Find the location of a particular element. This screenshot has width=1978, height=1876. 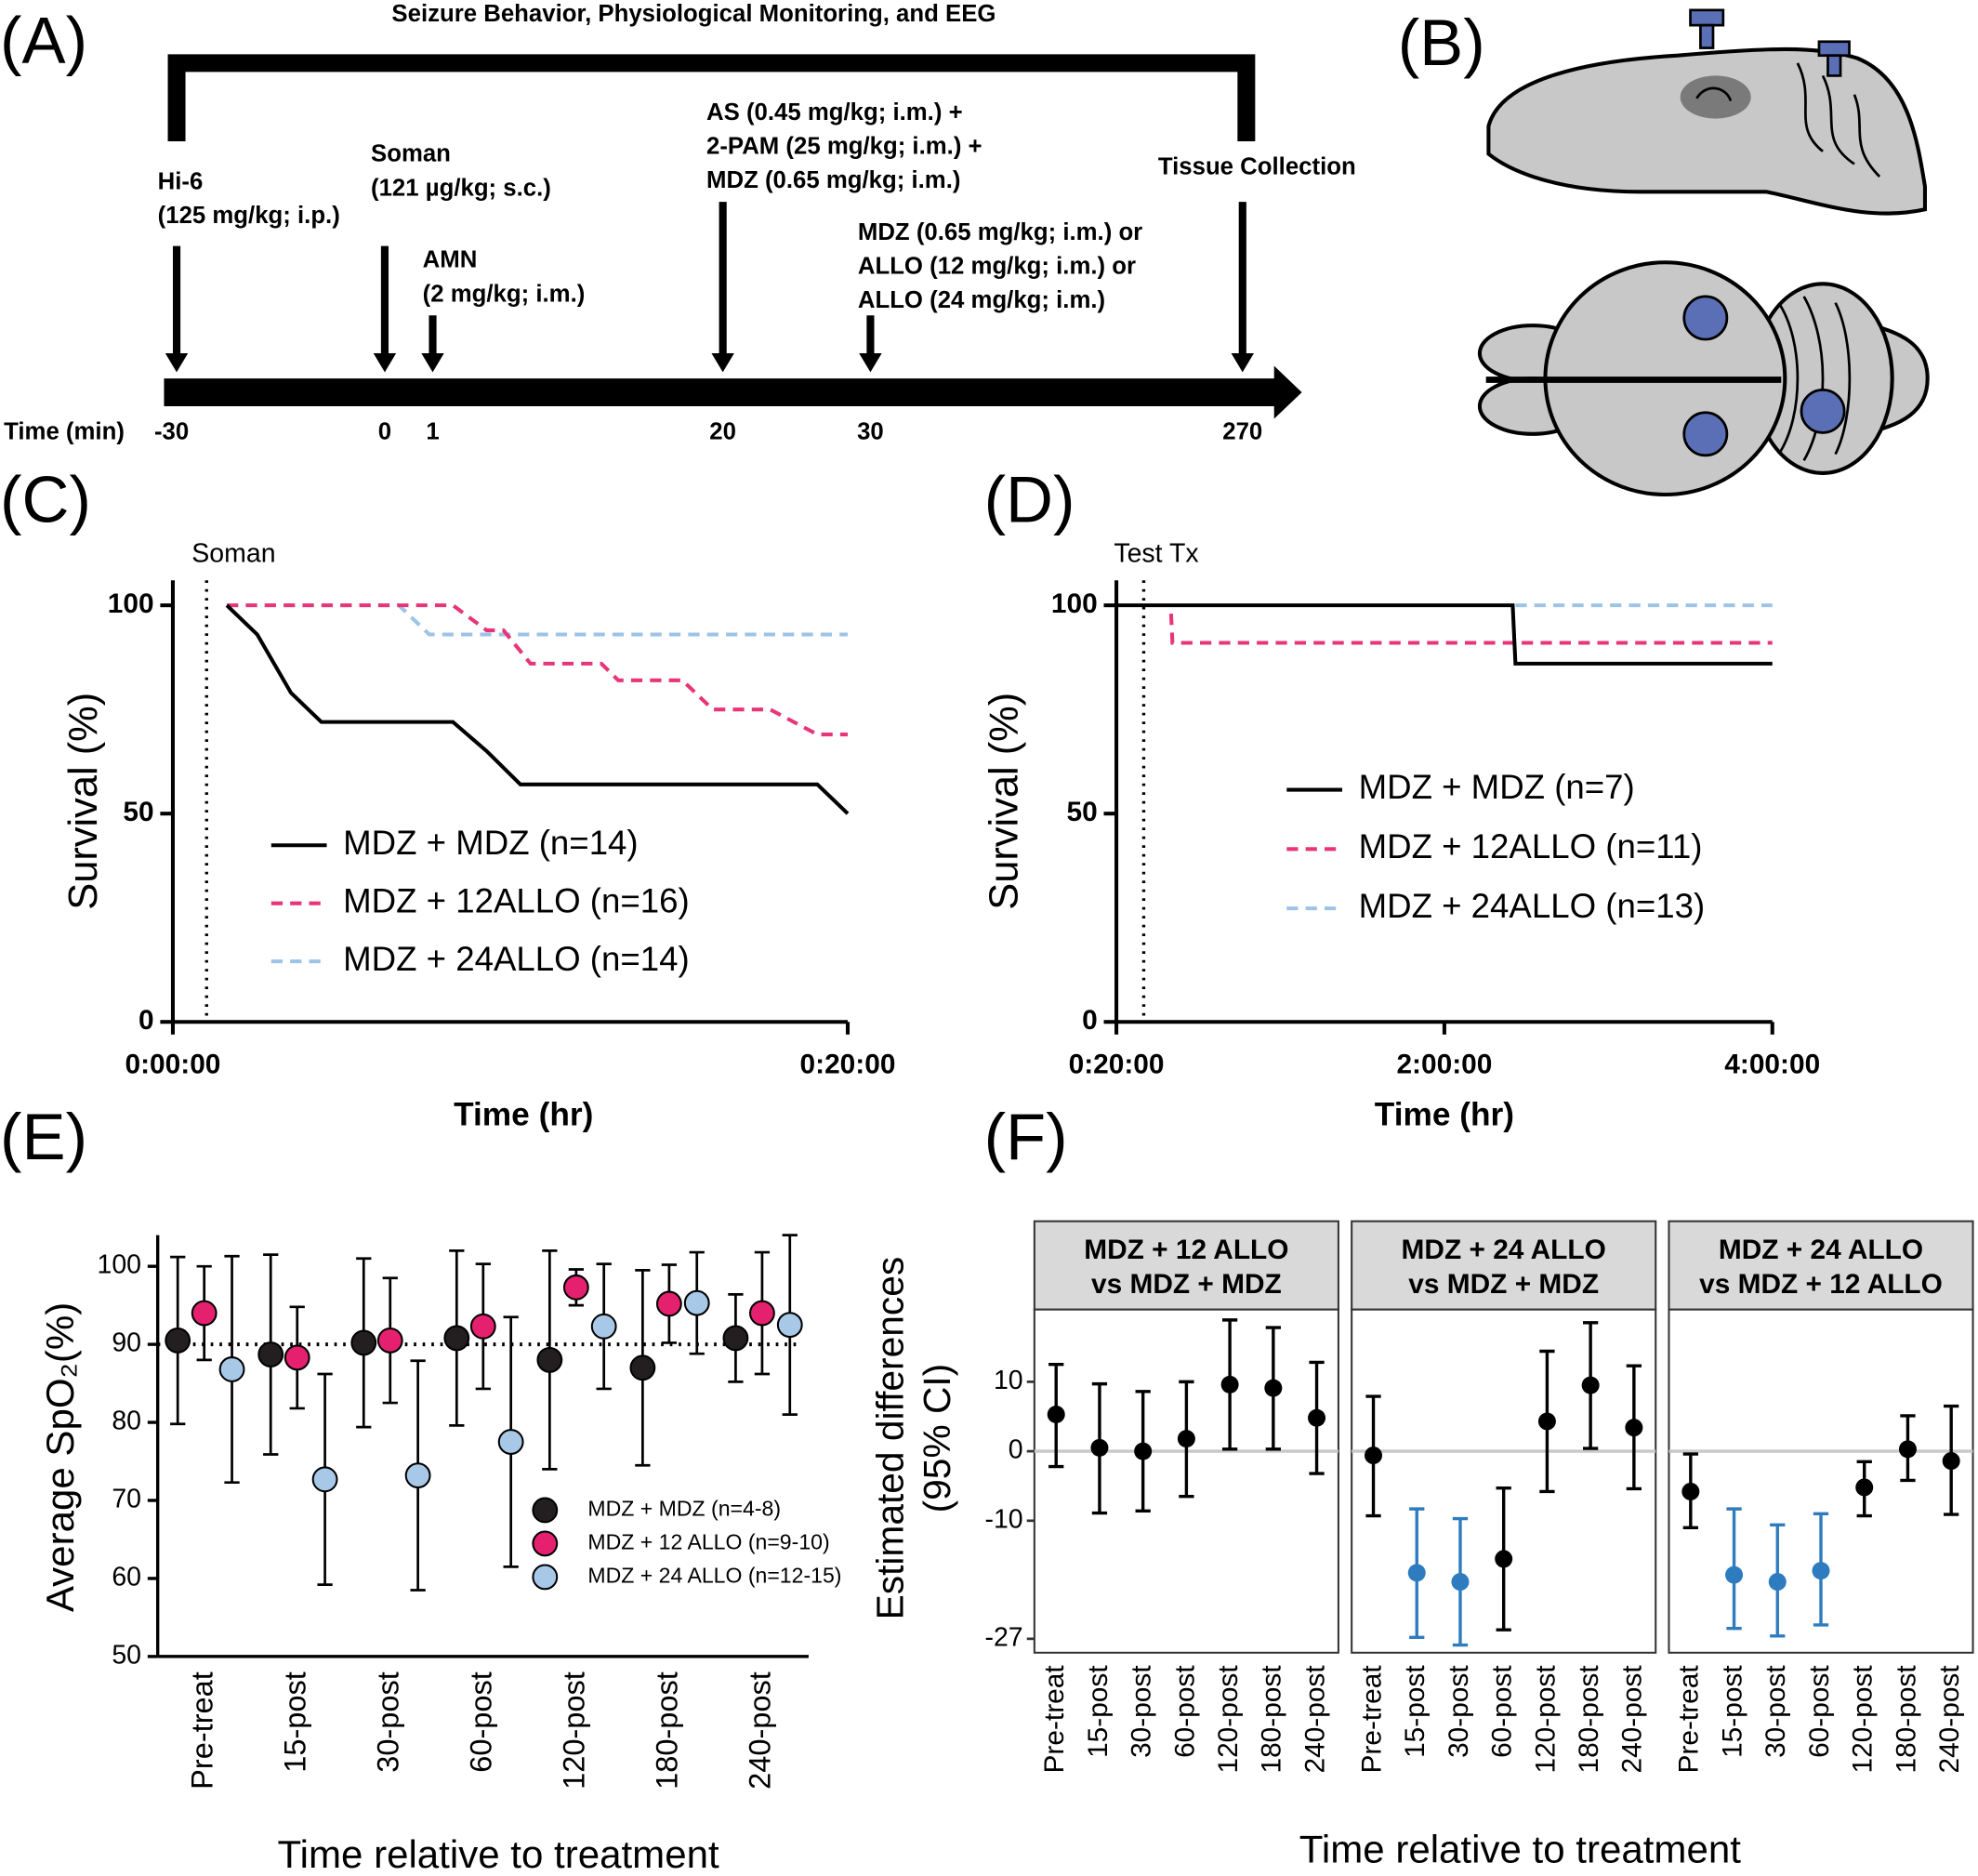

x-axis-label: Time (hr) is located at coordinates (1444, 1114).